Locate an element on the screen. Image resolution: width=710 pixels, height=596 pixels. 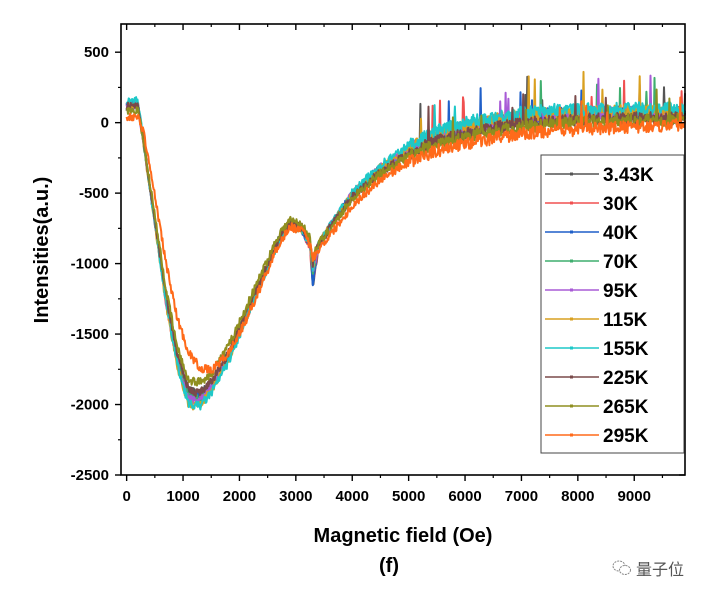
y-tick-label: -2500 is located at coordinates (90, 475).